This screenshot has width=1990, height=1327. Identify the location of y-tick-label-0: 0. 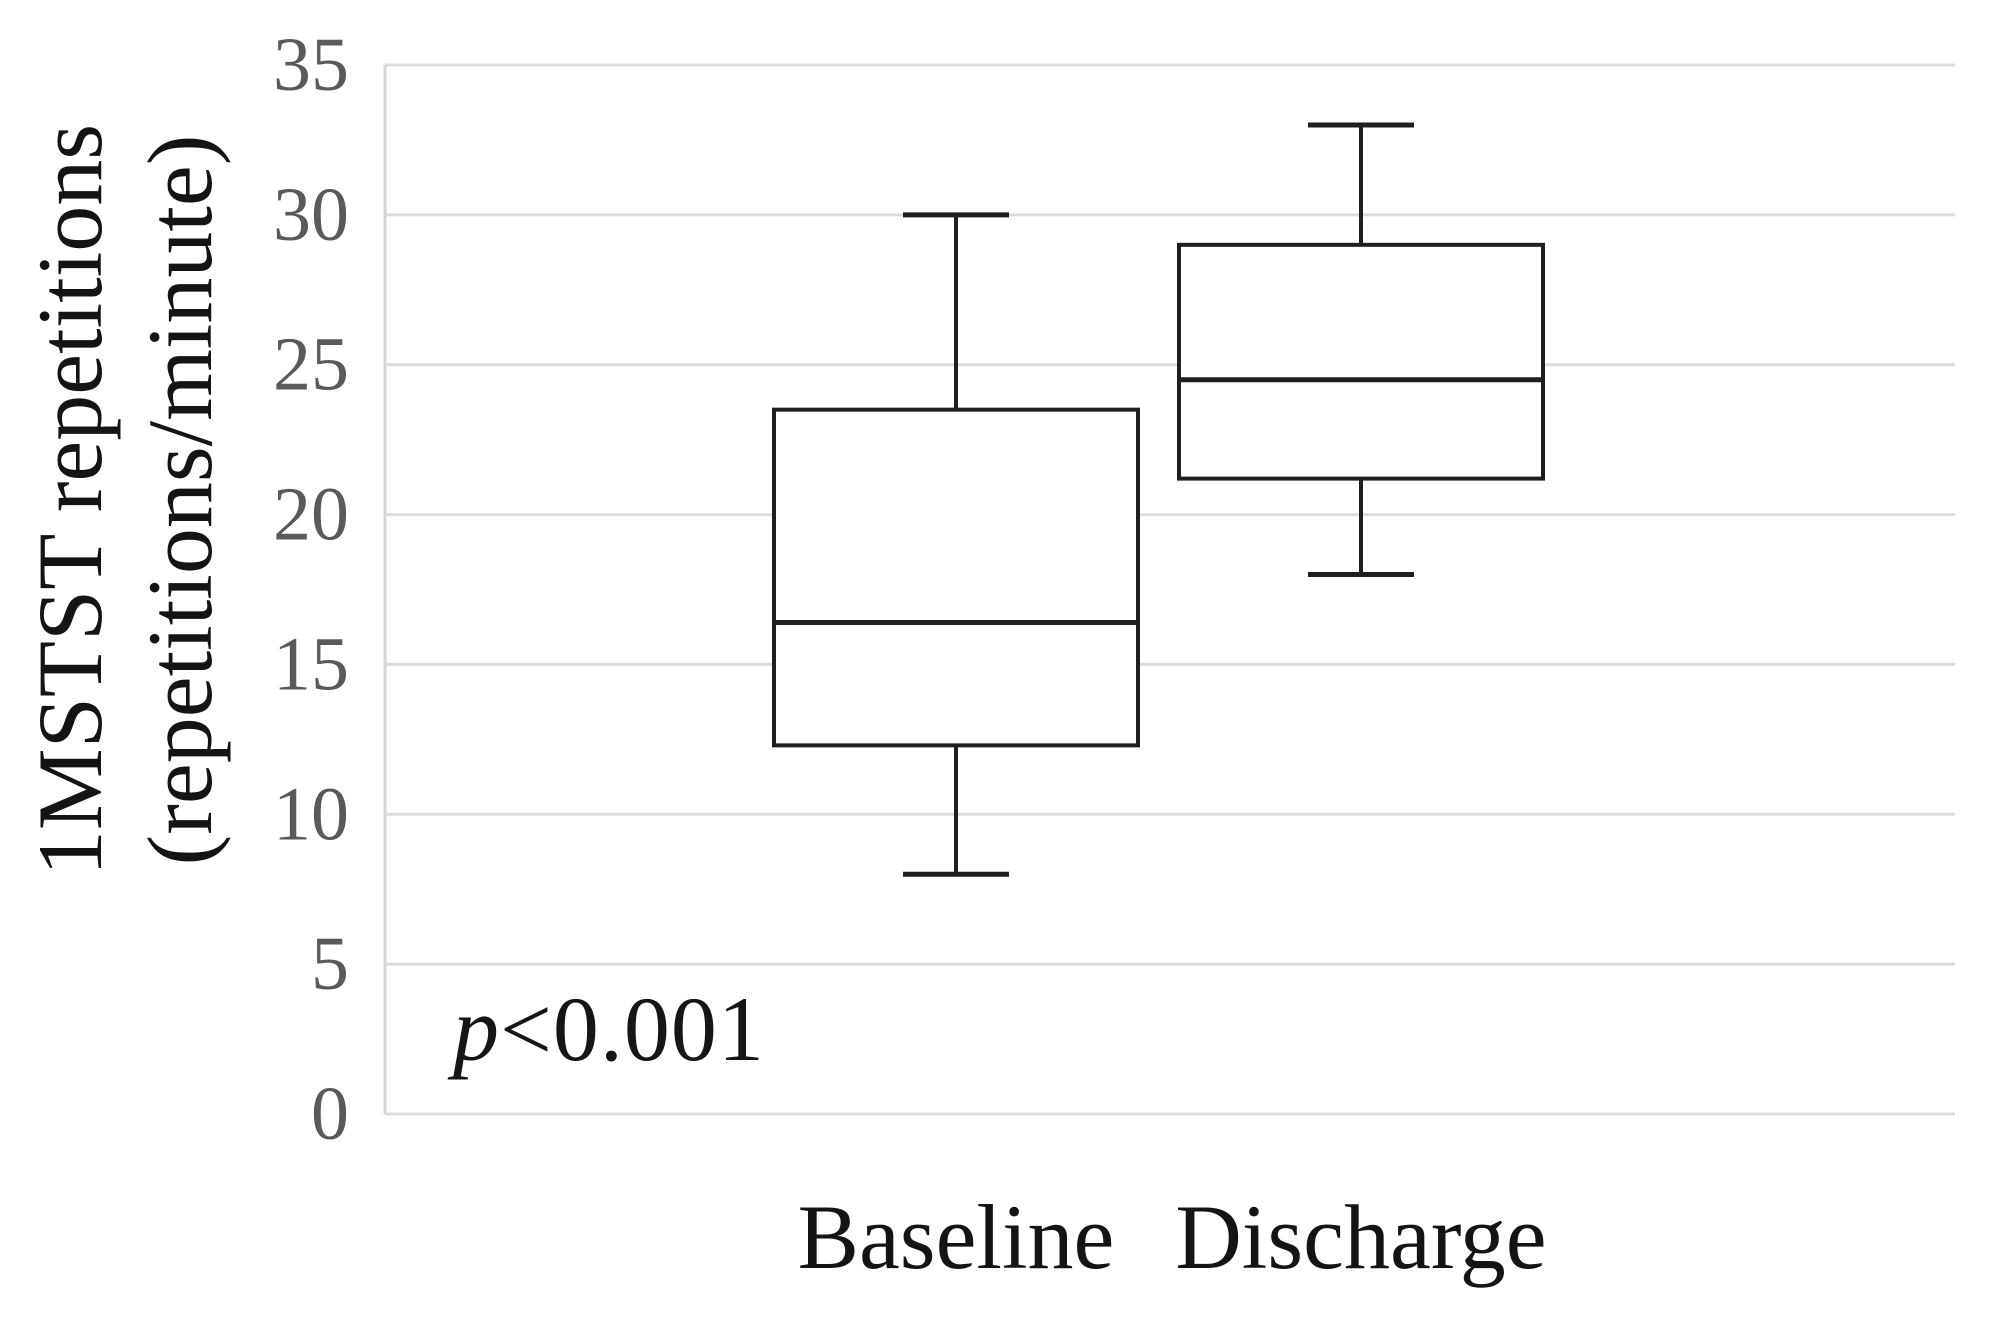
(330, 1114).